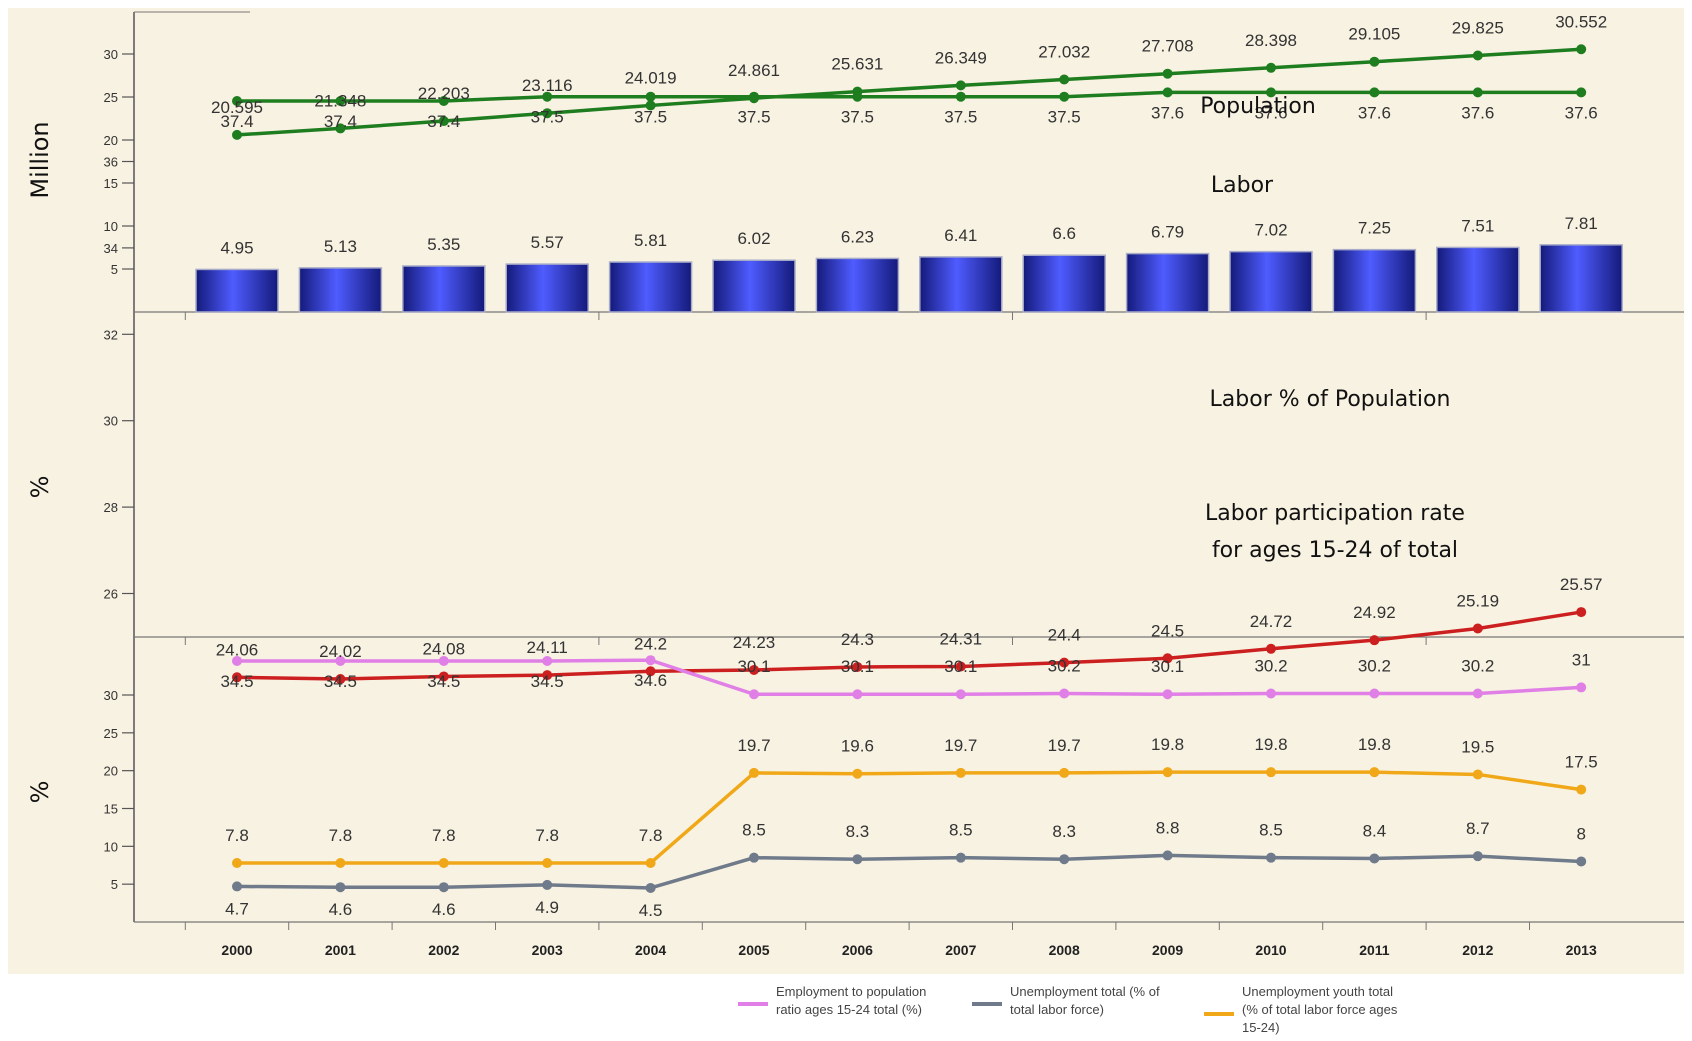  I want to click on unemployment_youth-data-label: 17.5, so click(1581, 762).